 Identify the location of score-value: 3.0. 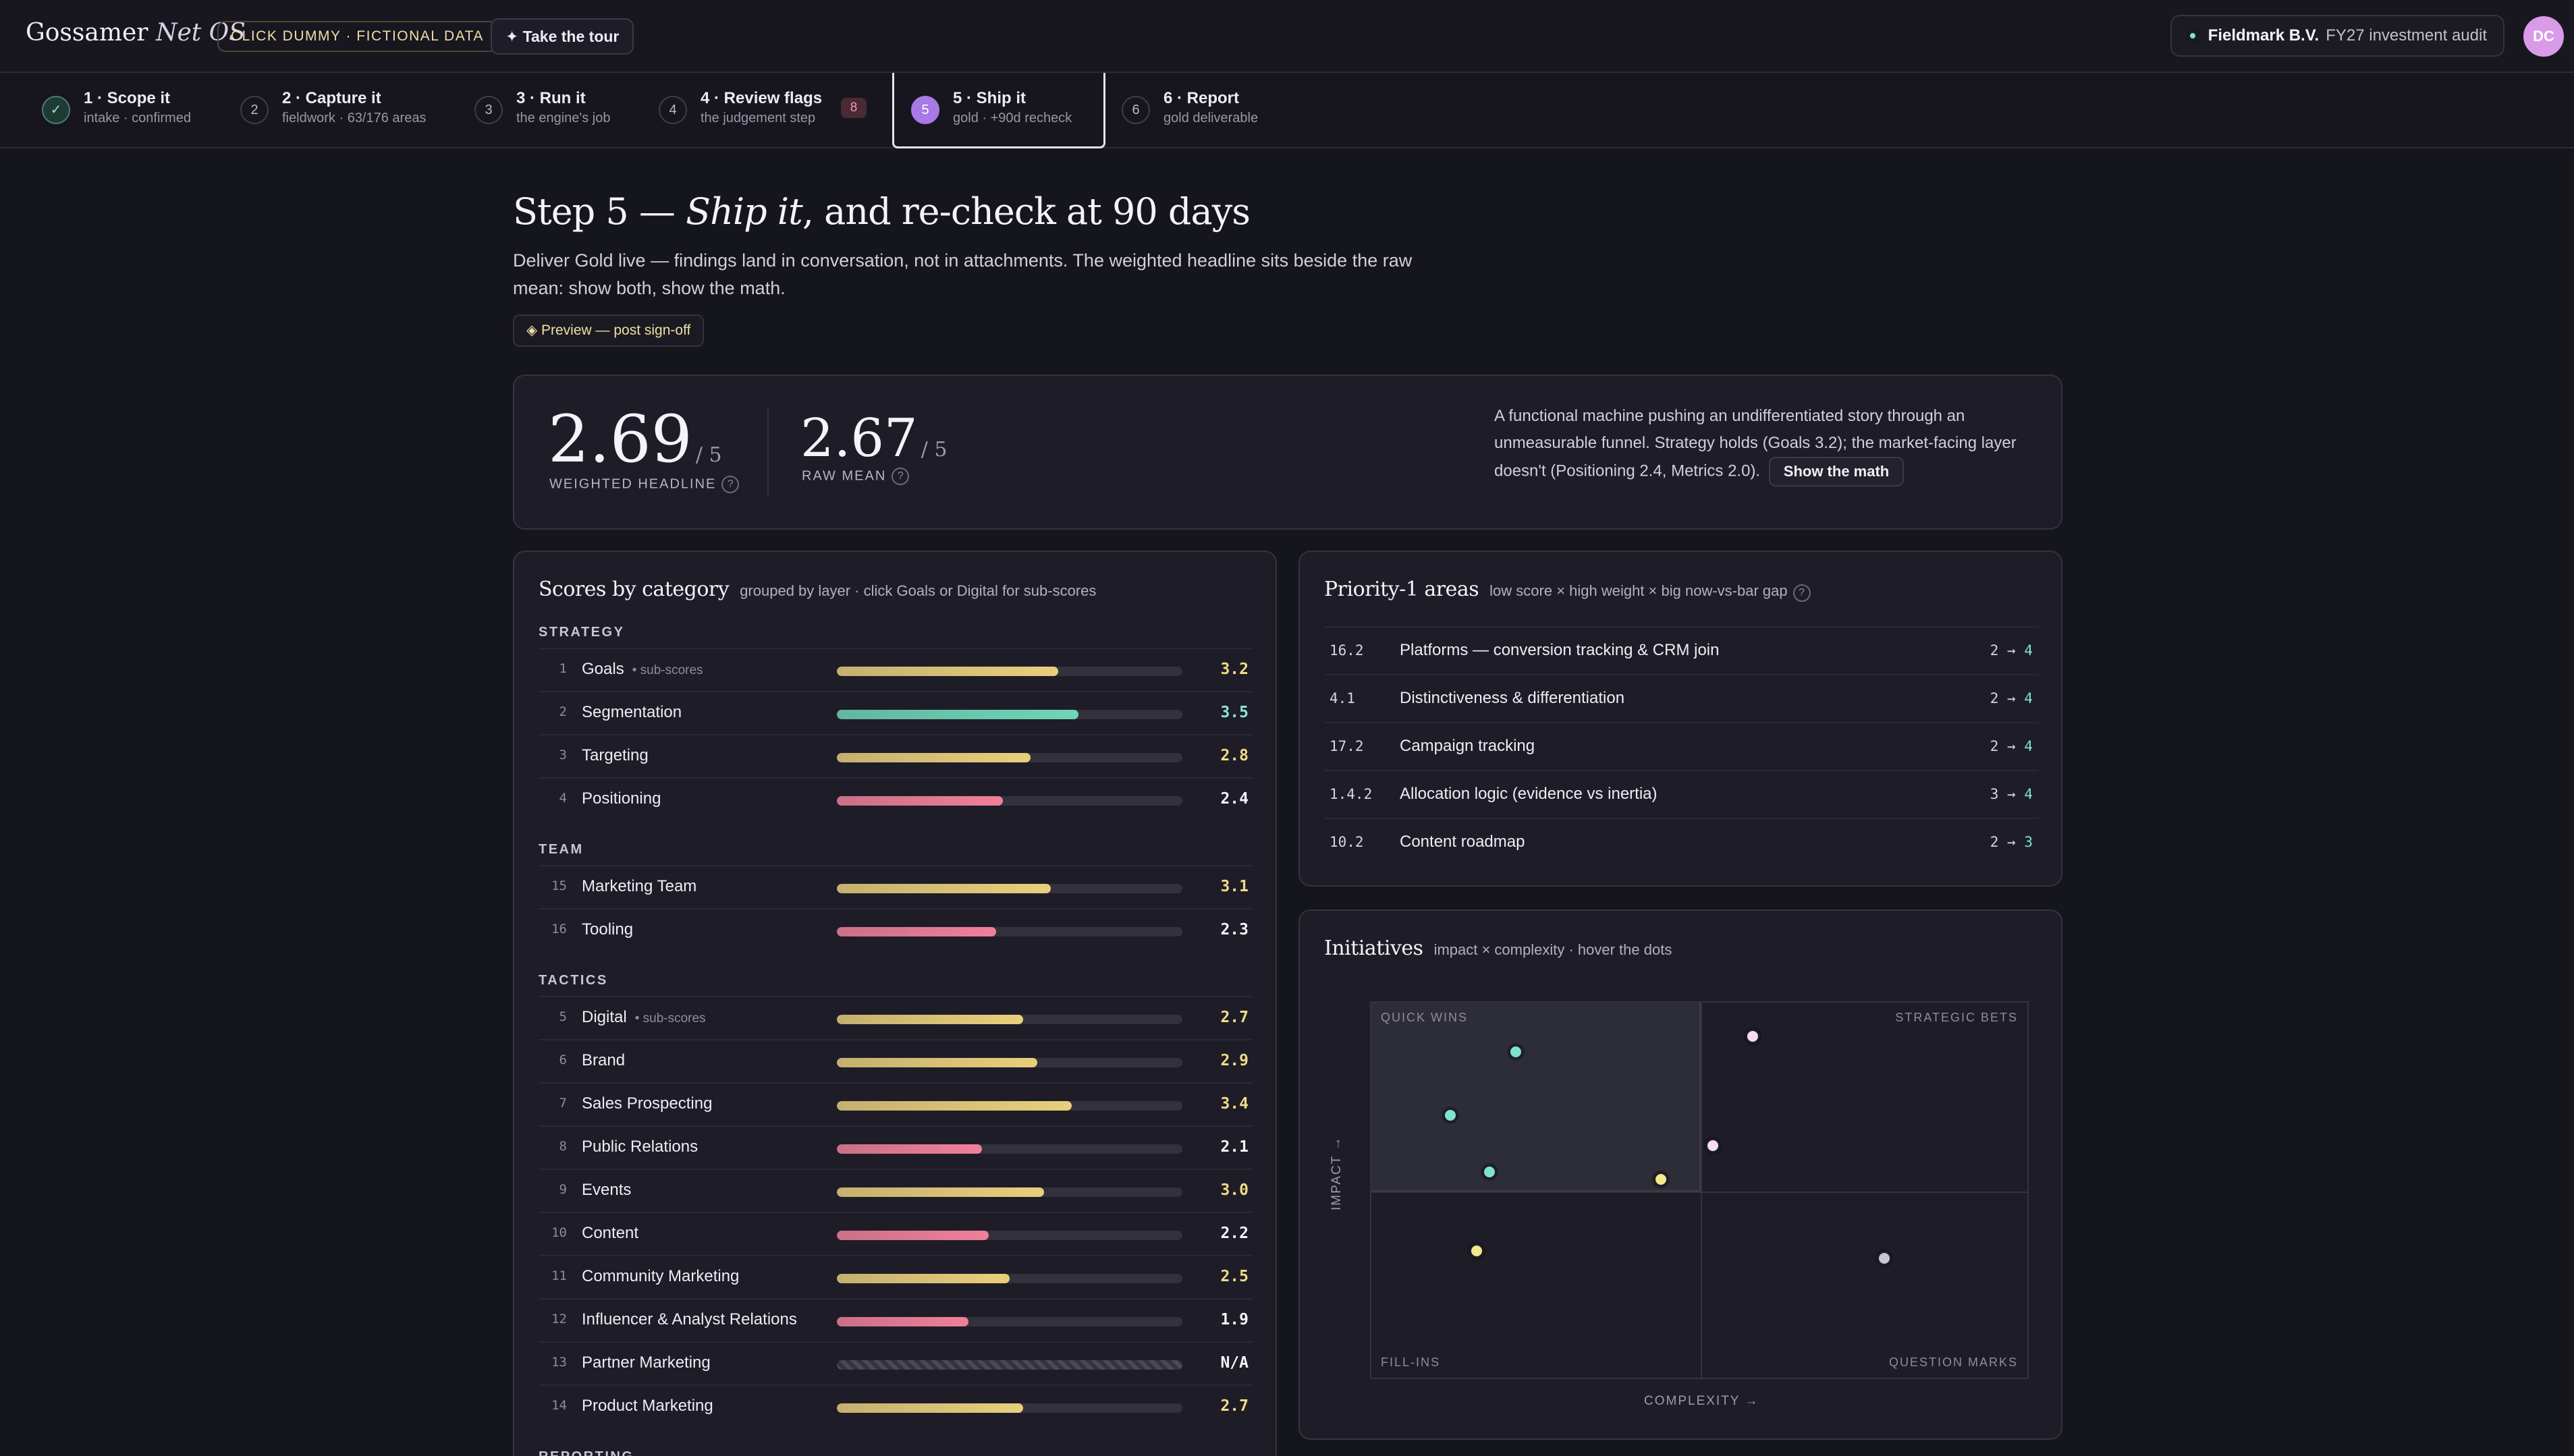
(1234, 1190).